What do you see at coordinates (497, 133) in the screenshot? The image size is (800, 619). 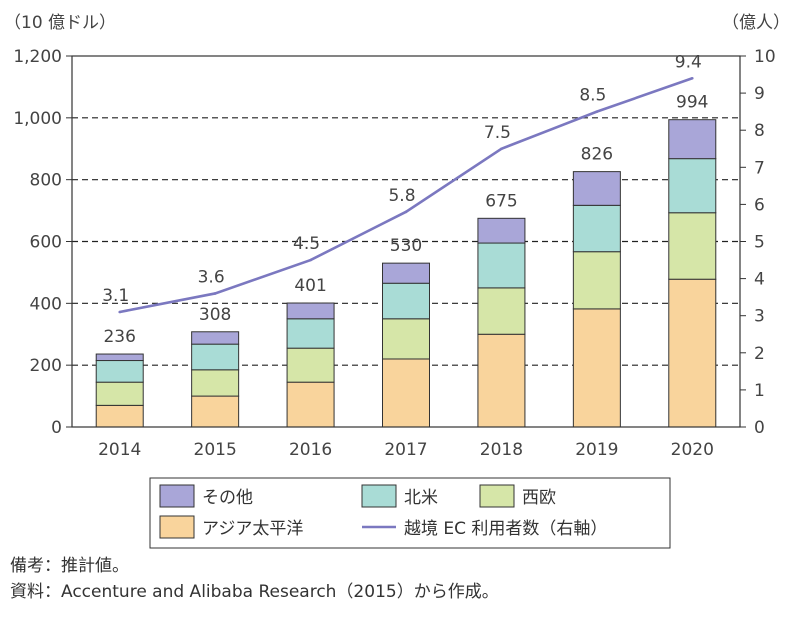 I see `line-value-label: 7.5` at bounding box center [497, 133].